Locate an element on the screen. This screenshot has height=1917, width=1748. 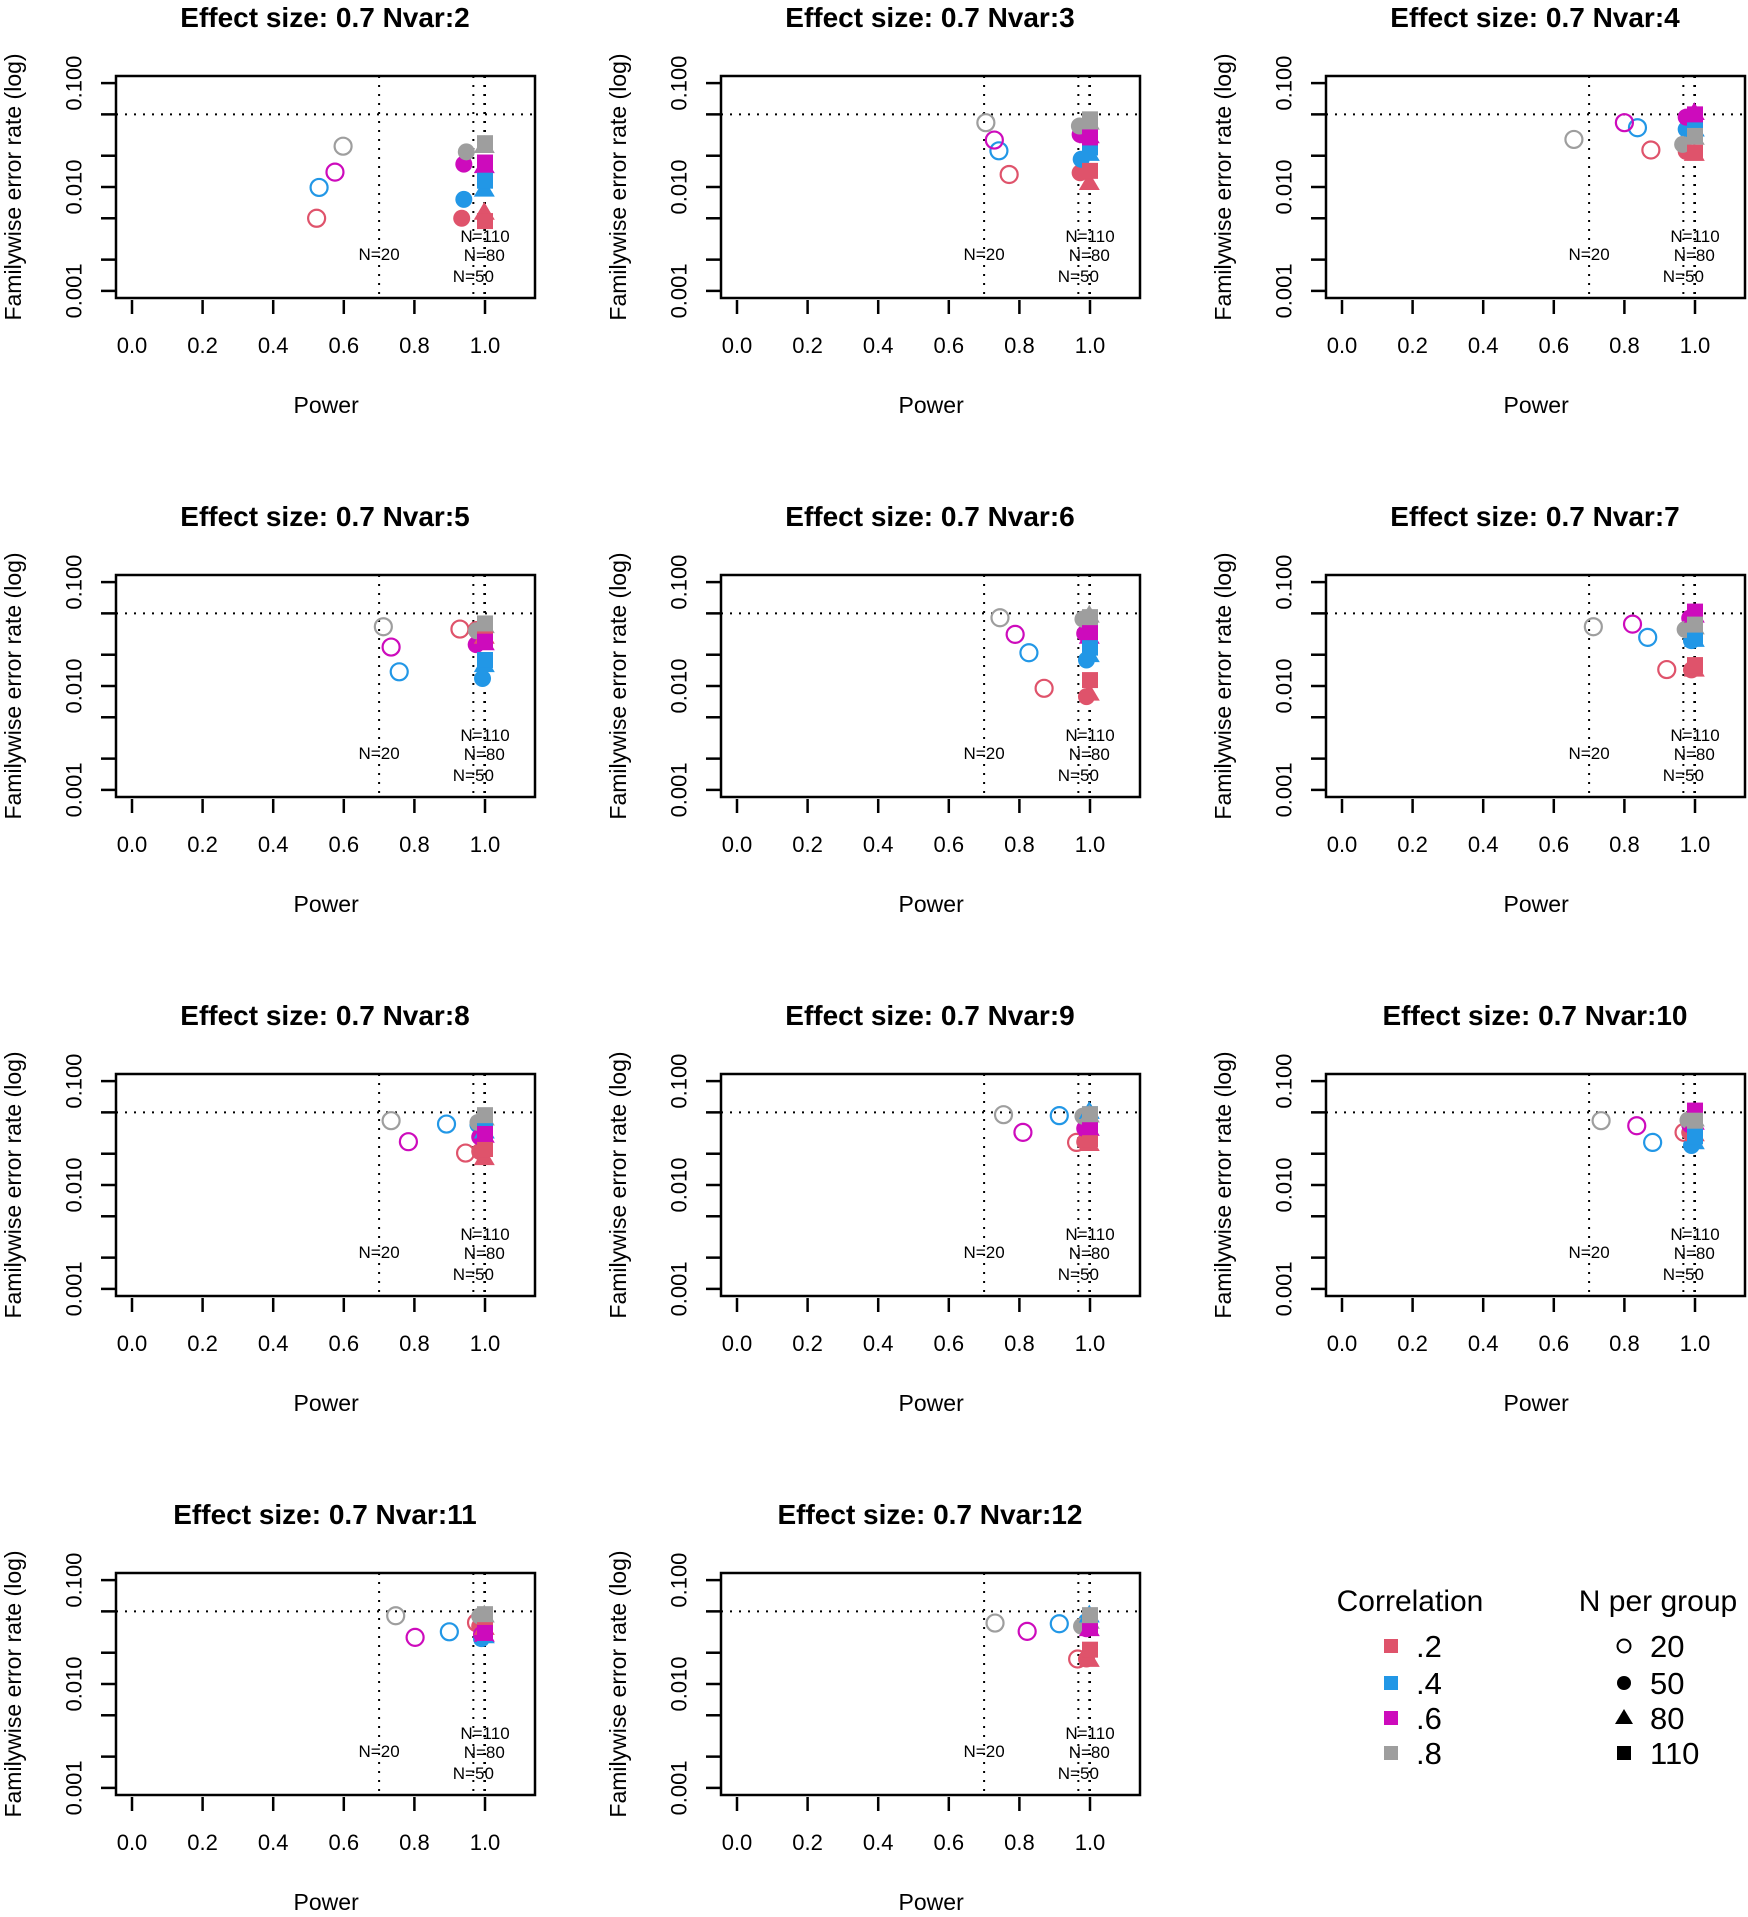
reference-line-label: N=50 is located at coordinates (1078, 1274).